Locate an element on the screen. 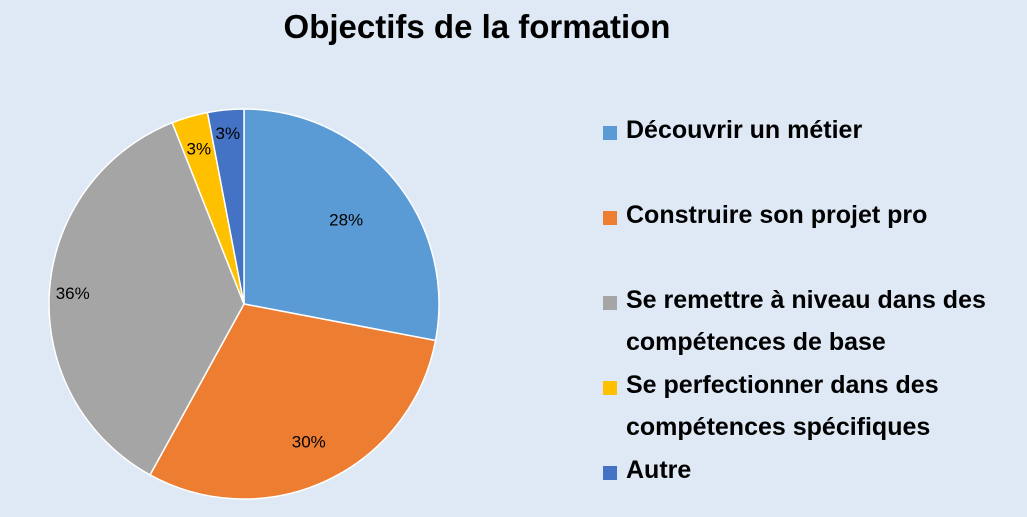 The height and width of the screenshot is (517, 1027). slice-label-1: 28% is located at coordinates (346, 219).